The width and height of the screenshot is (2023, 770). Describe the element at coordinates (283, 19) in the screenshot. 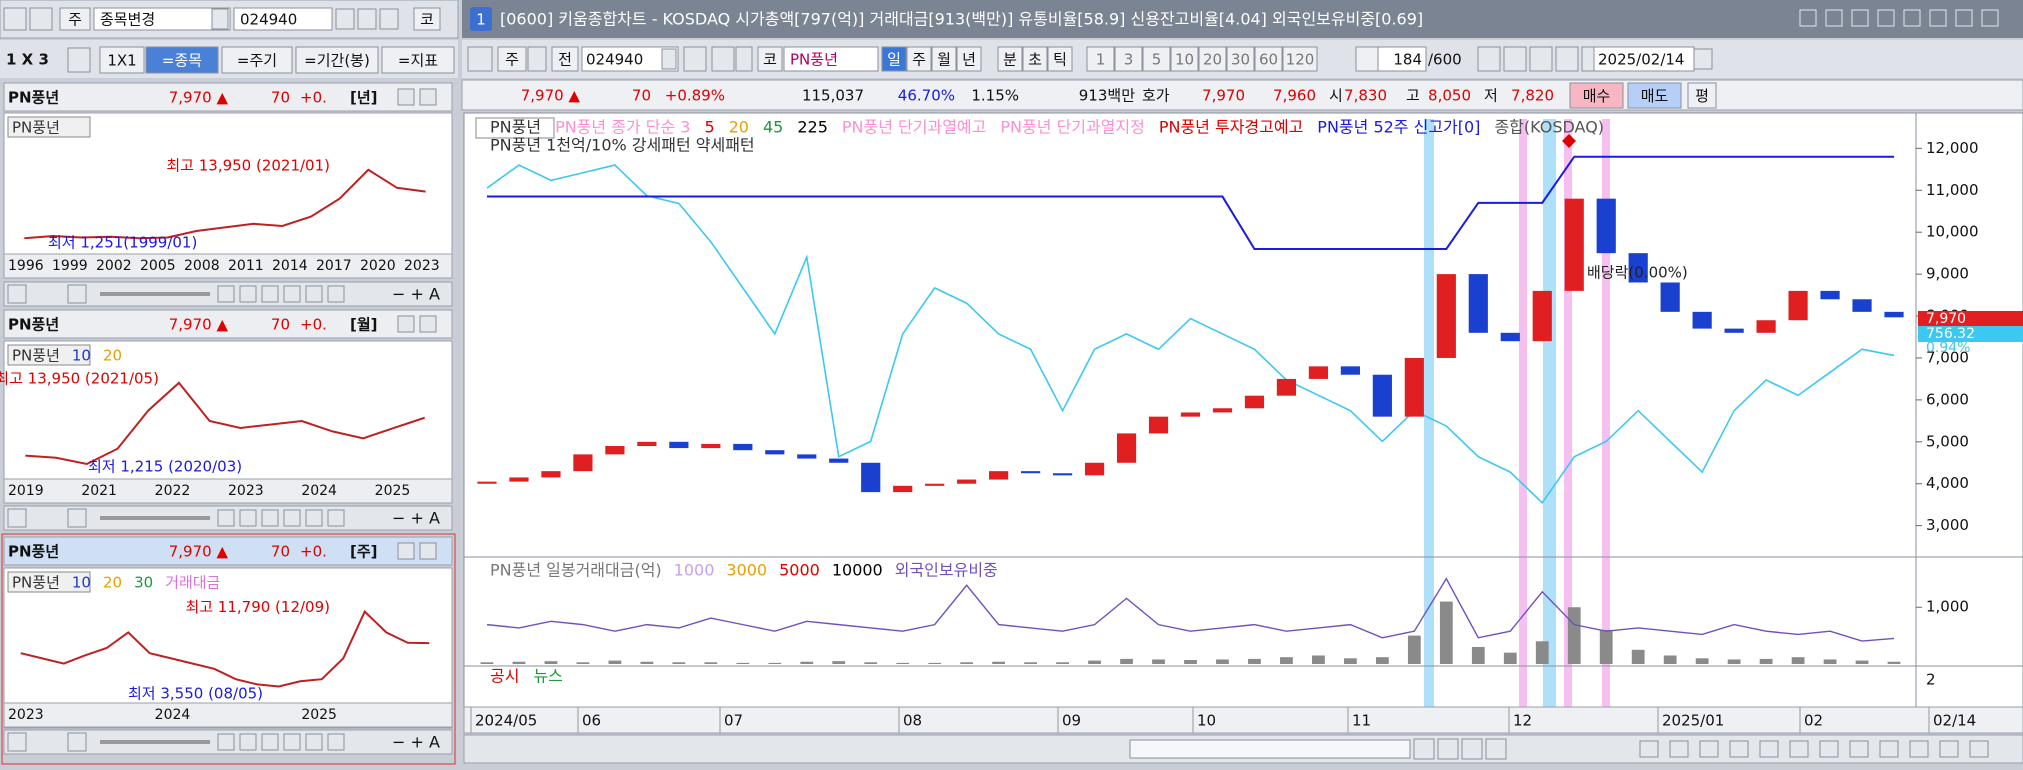

I see `code-input` at that location.